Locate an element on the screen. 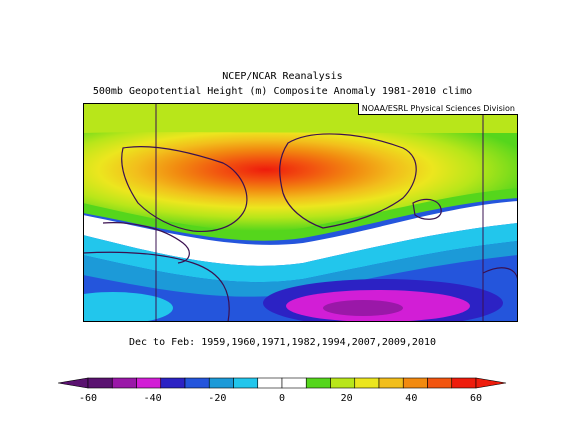 The image size is (565, 437). colorbar-tick-label: -40 is located at coordinates (153, 398).